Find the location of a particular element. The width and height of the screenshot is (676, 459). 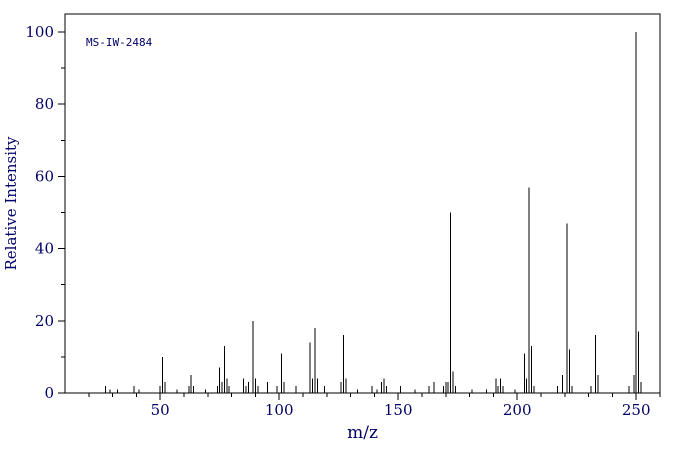

x-tick-label: 100 is located at coordinates (279, 410).